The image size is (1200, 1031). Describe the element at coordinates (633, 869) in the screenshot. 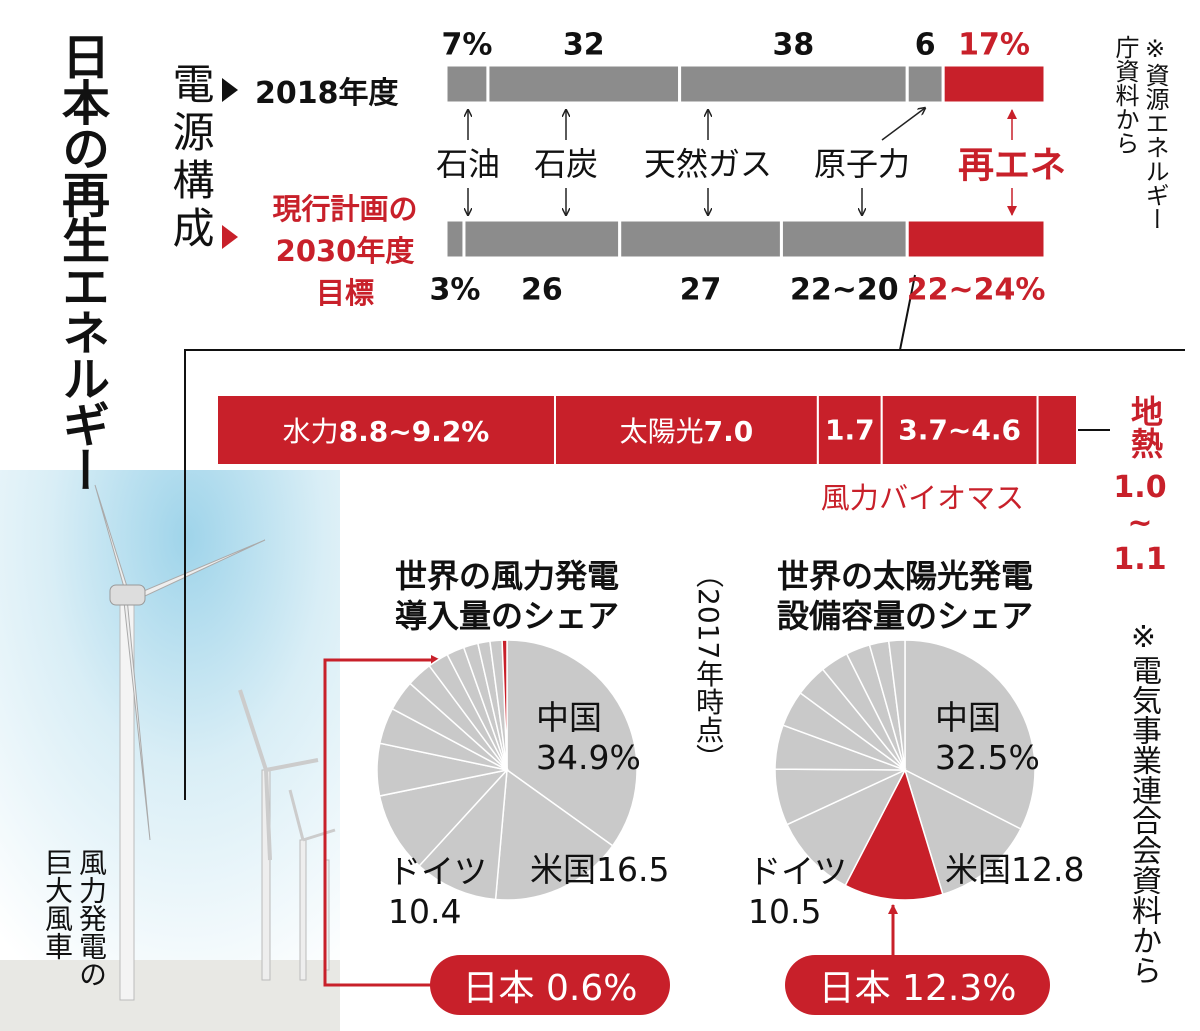

I see `value-label: 16.5` at that location.